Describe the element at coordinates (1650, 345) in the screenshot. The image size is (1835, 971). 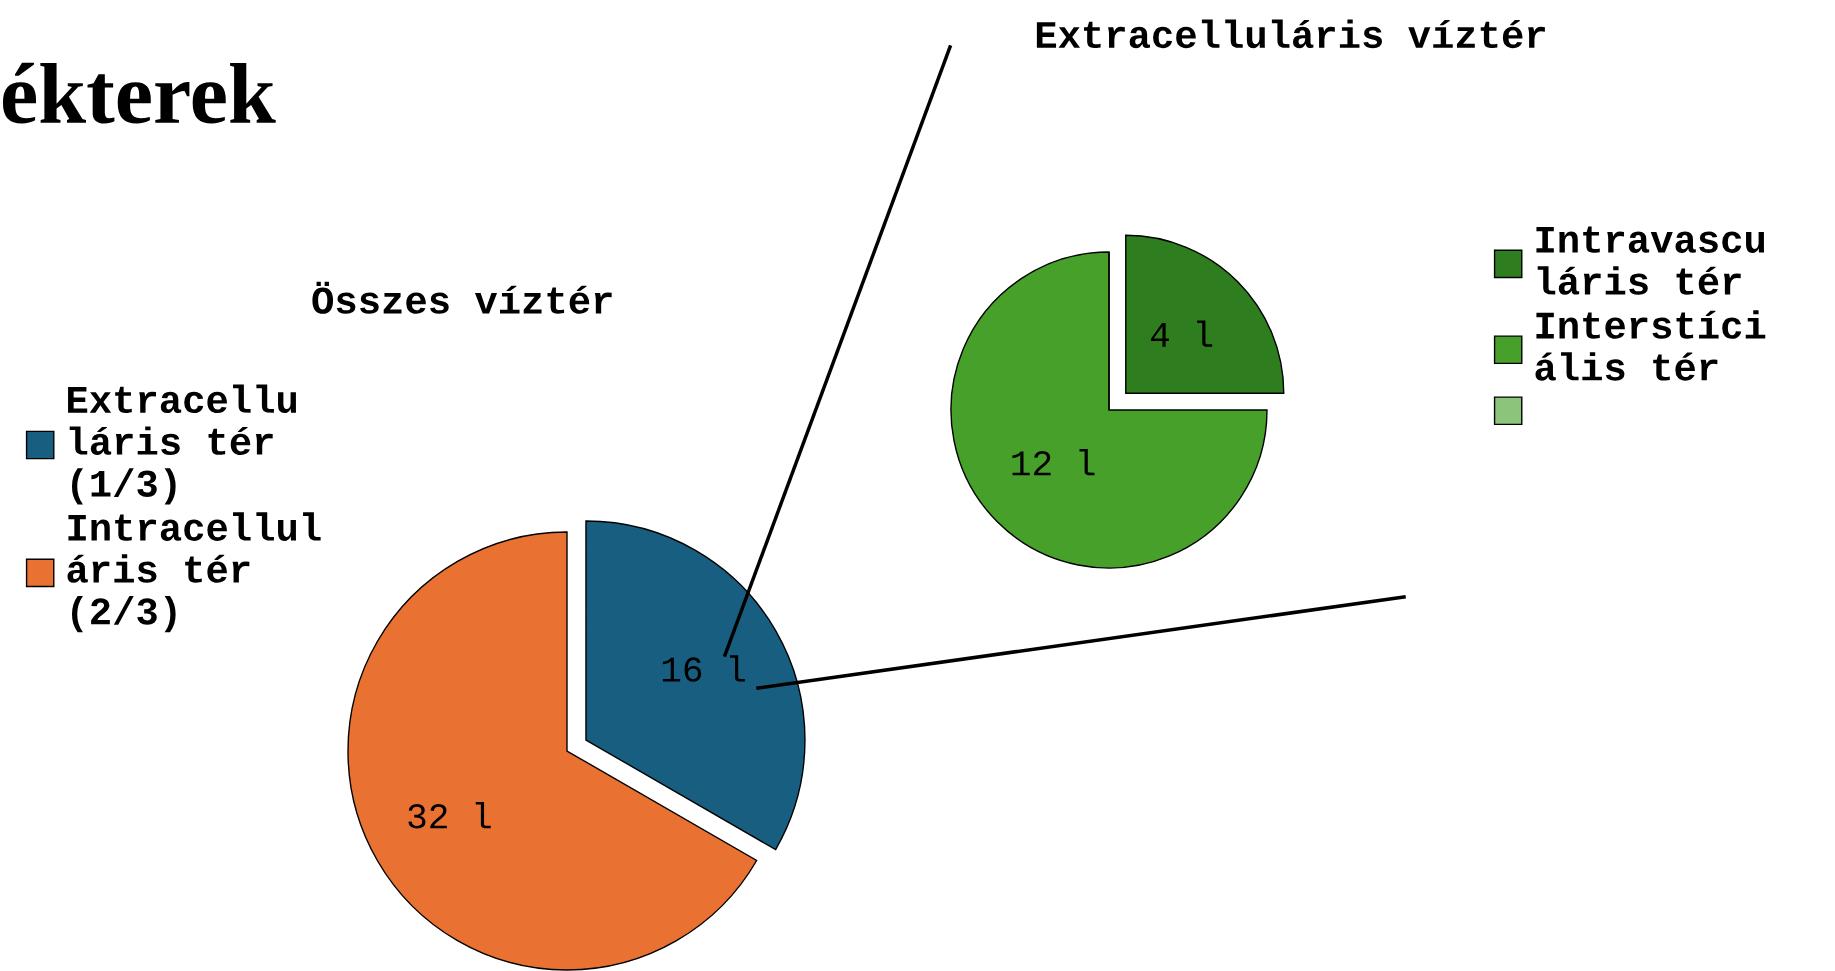
I see `legend-label: Interstíci ális tér` at that location.